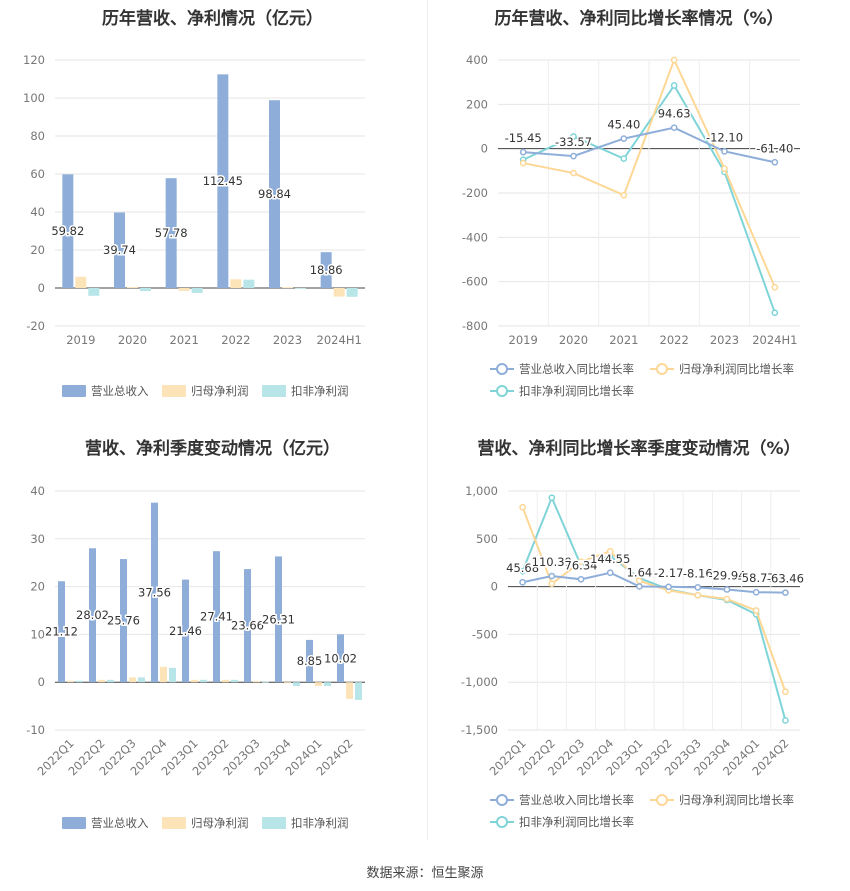 The image size is (850, 891). Describe the element at coordinates (698, 573) in the screenshot. I see `data-label: -8.16` at that location.